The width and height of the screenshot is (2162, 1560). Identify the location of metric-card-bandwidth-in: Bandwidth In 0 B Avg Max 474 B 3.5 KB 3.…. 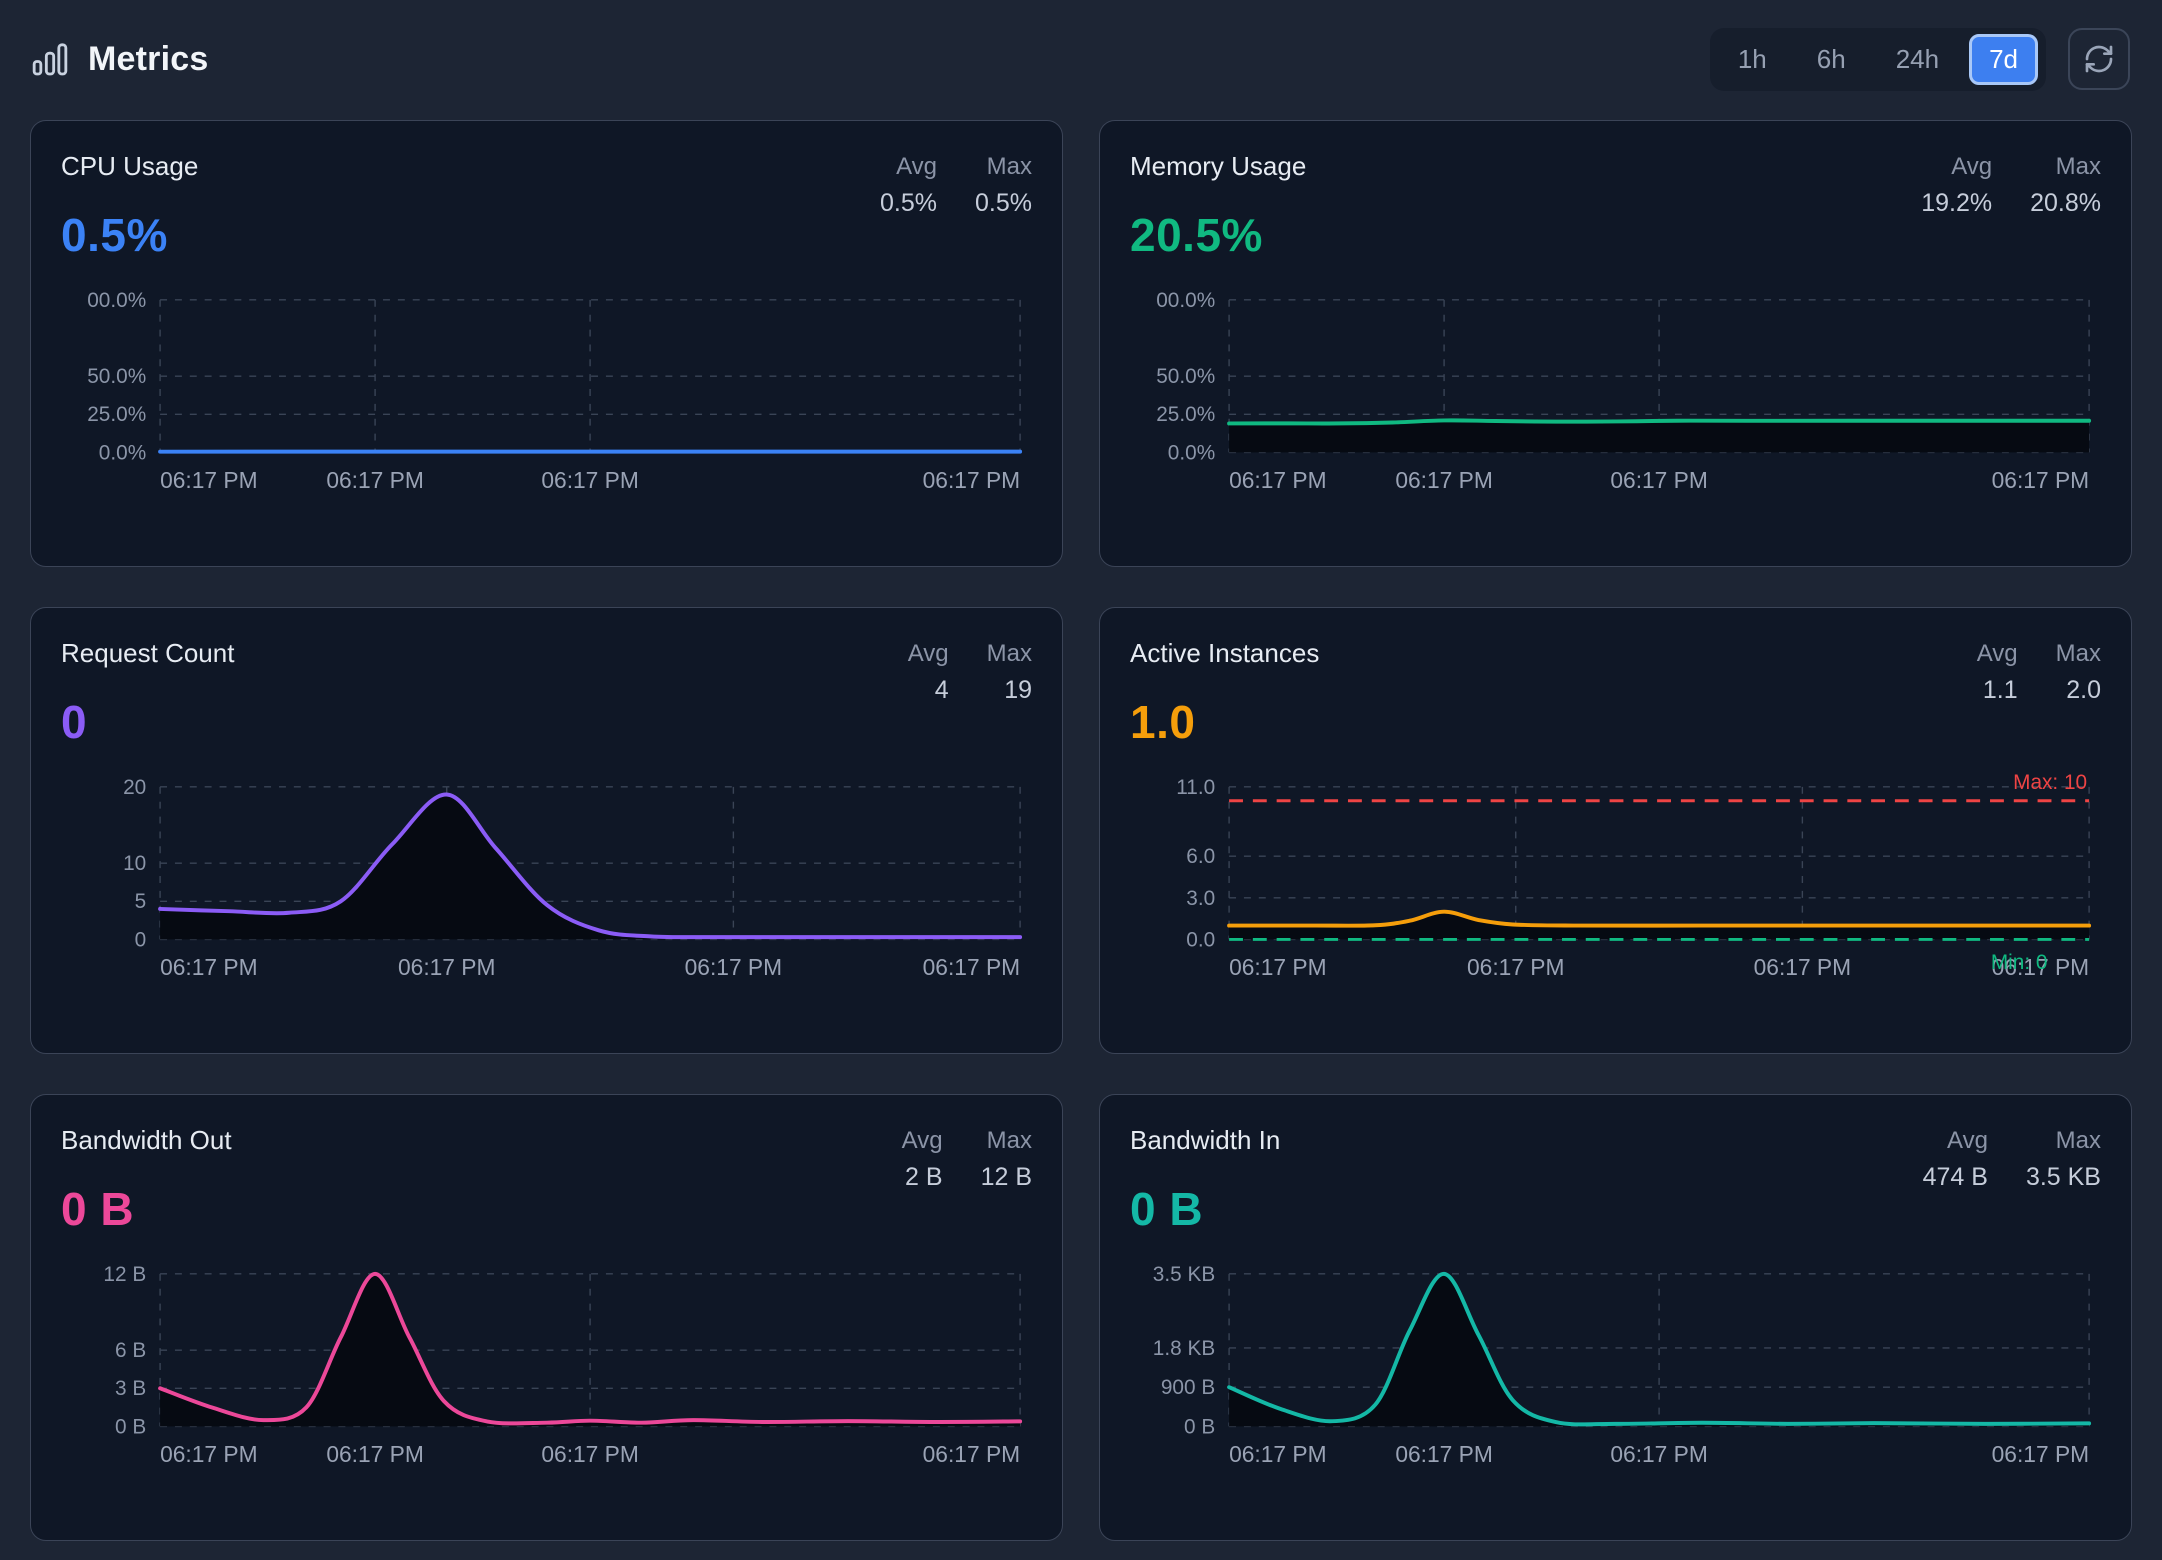
(1615, 1317).